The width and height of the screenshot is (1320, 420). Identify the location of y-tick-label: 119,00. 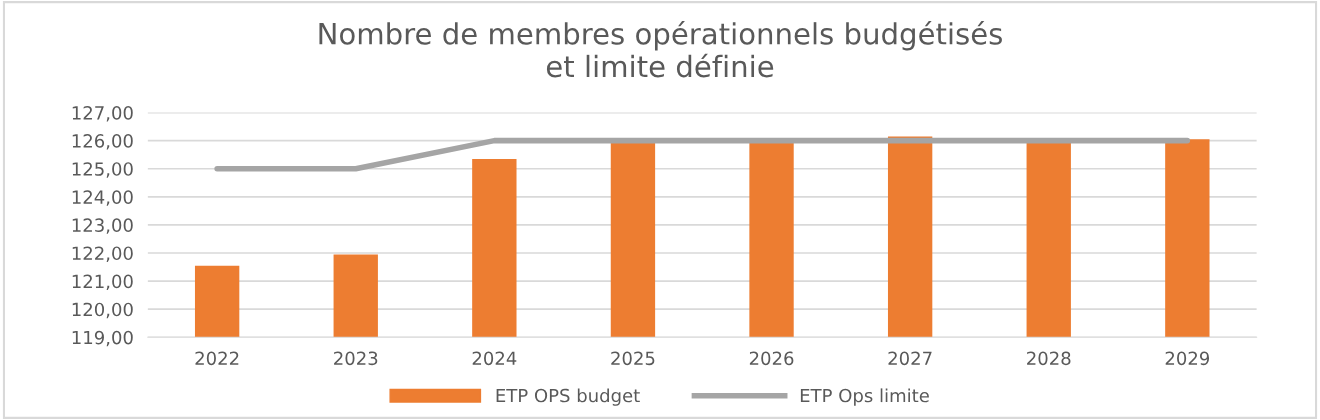
(102, 338).